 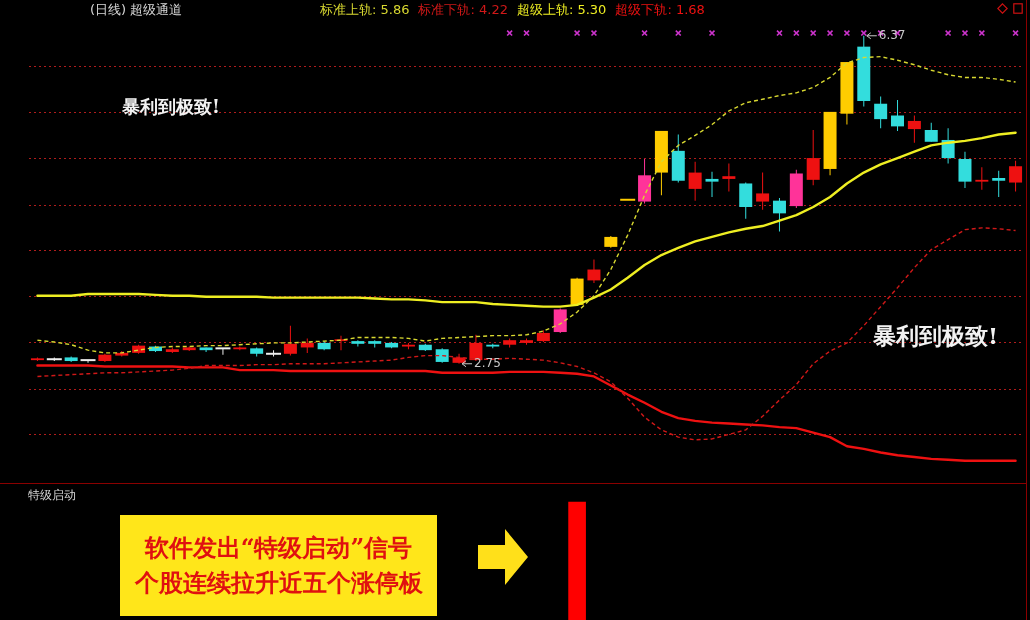 What do you see at coordinates (463, 10) in the screenshot?
I see `text: 标准下轨: 4.22` at bounding box center [463, 10].